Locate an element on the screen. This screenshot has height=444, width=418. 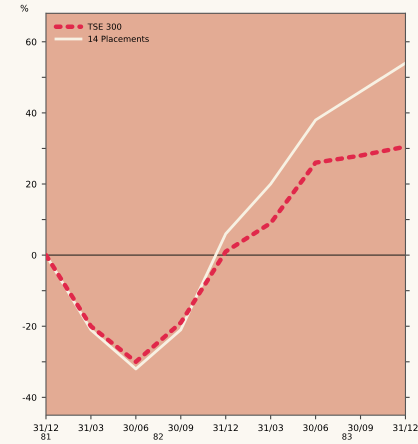
legend-label: 14 Placements is located at coordinates (118, 39).